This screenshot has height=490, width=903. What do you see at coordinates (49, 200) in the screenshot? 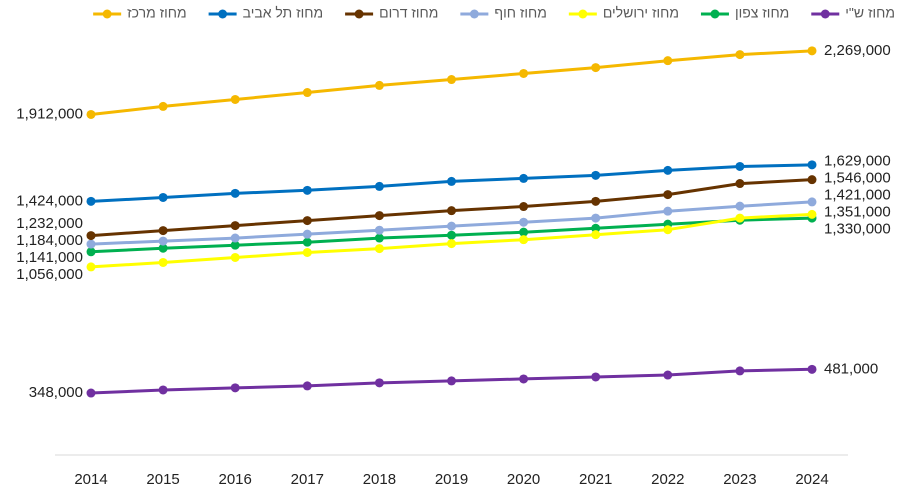
I see `data-label: 1,424,000` at bounding box center [49, 200].